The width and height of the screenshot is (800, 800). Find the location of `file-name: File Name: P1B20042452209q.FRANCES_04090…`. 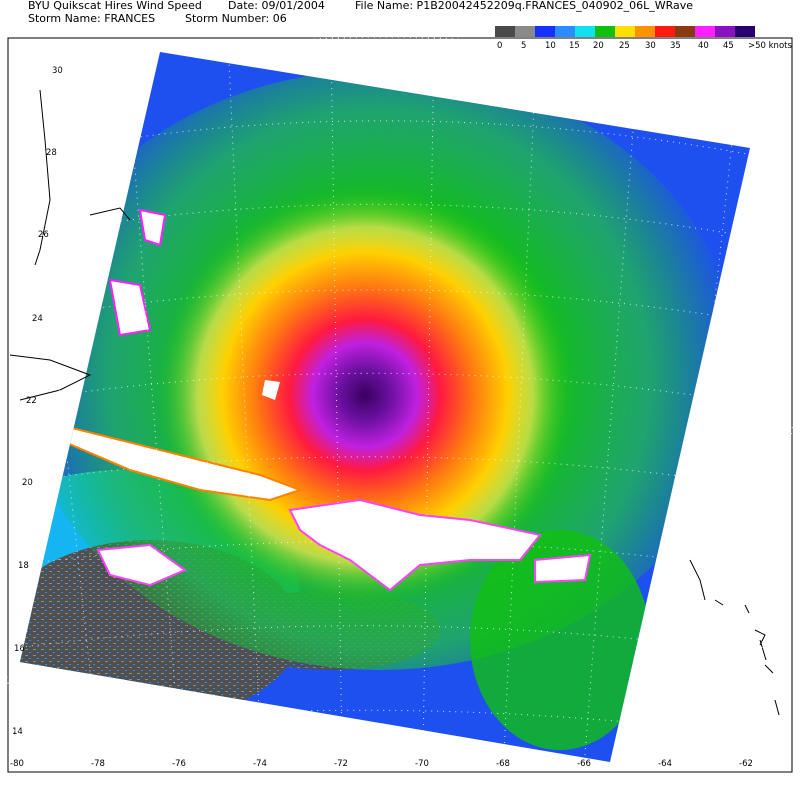

file-name: File Name: P1B20042452209q.FRANCES_04090… is located at coordinates (524, 6).